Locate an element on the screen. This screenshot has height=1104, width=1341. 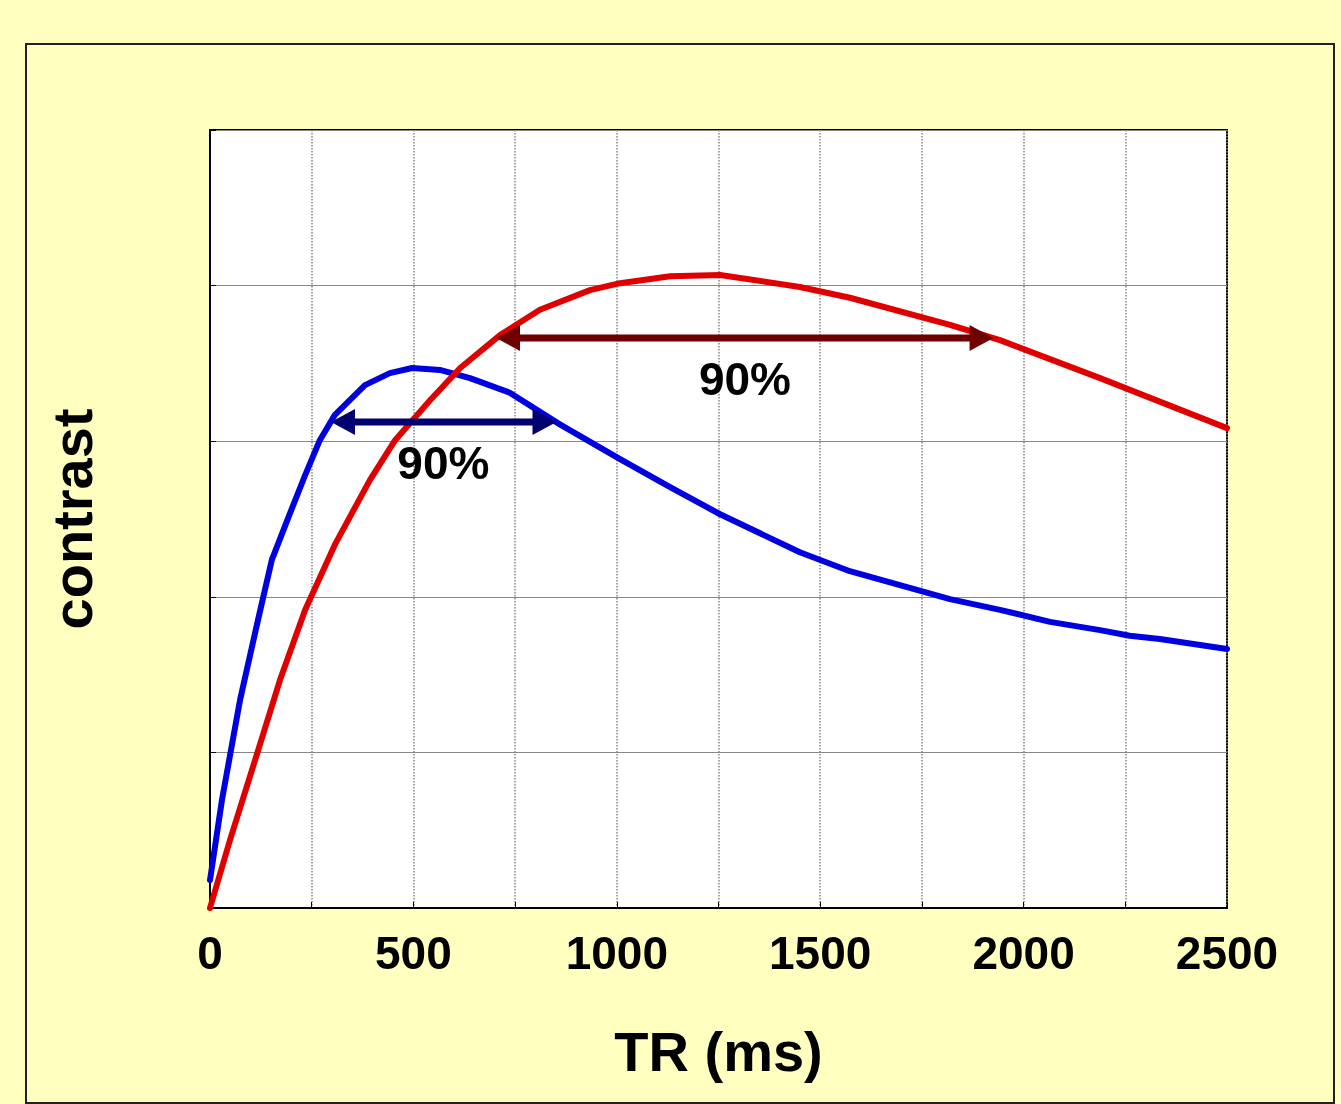
x-tick-label: 2000 is located at coordinates (1023, 953).